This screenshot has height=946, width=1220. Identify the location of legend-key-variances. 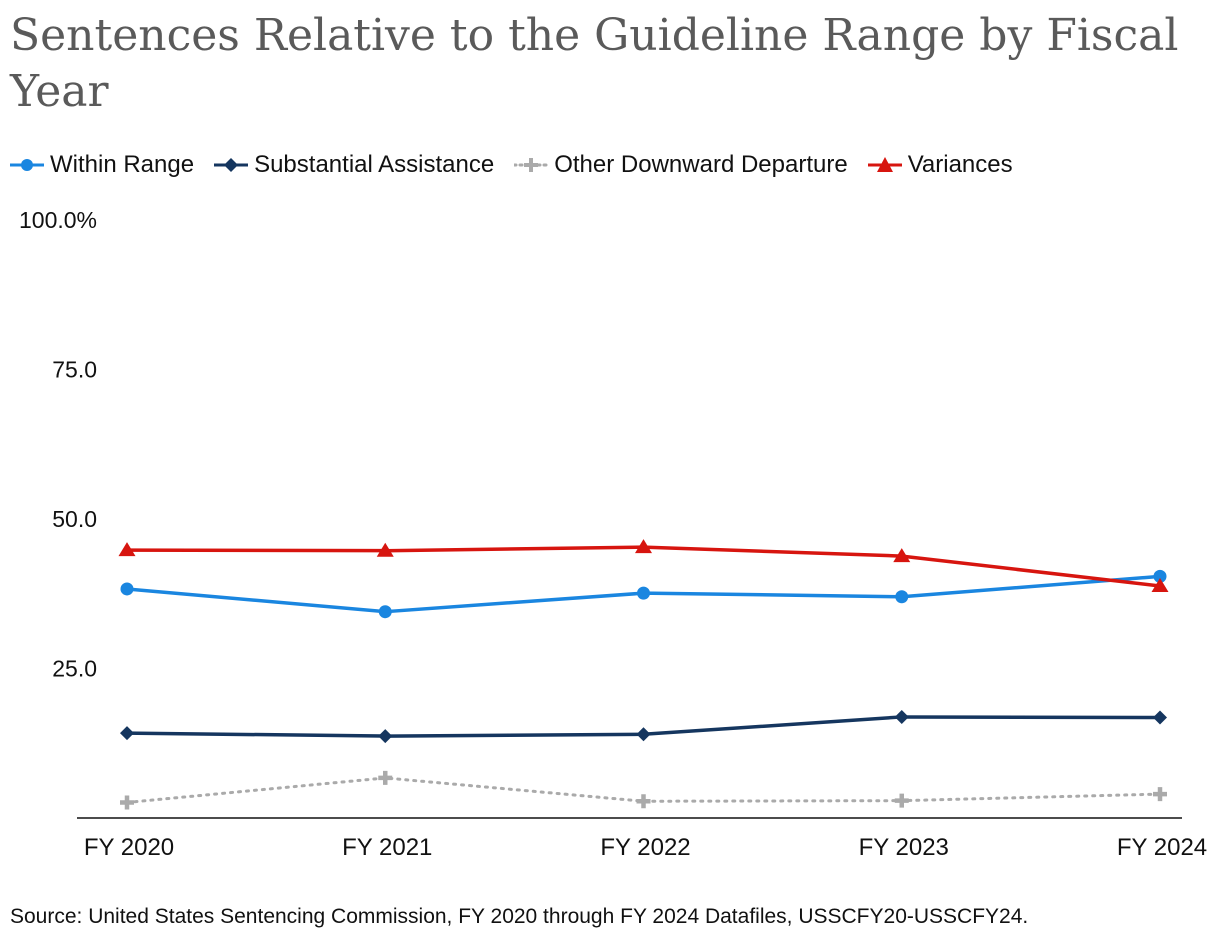
(884, 164).